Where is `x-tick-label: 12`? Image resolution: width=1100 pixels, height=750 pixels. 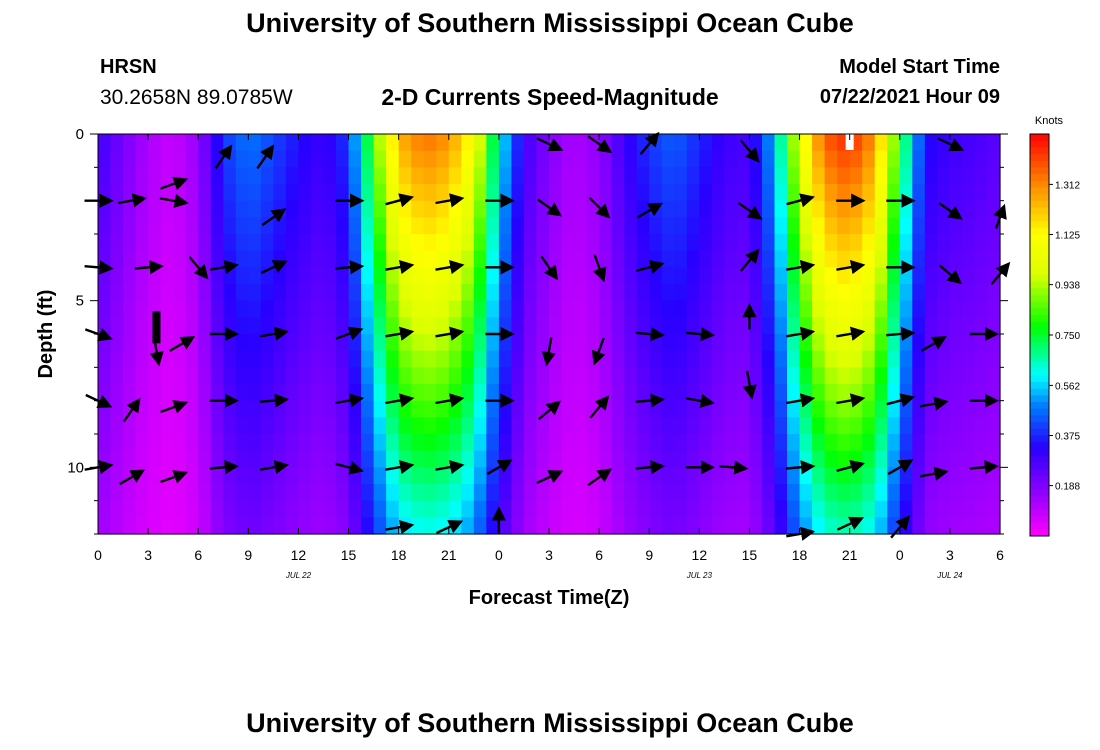
x-tick-label: 12 is located at coordinates (299, 555).